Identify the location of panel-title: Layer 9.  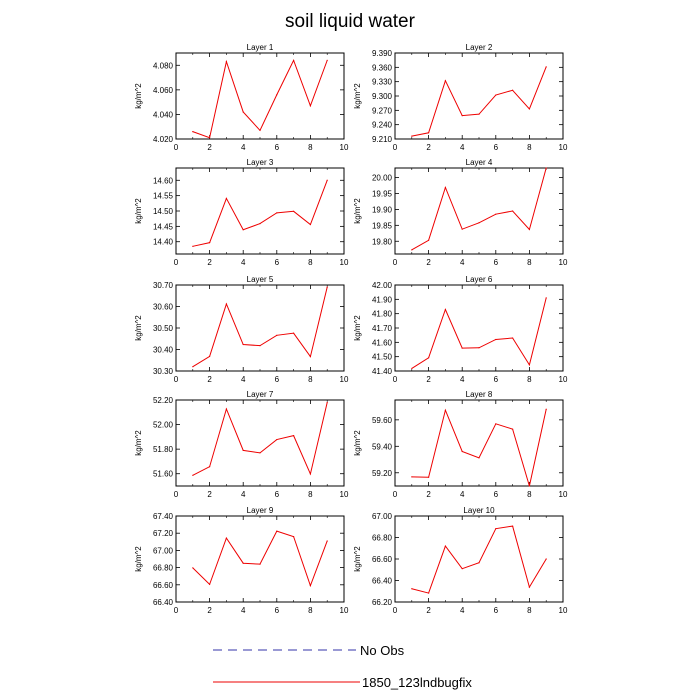
(260, 510).